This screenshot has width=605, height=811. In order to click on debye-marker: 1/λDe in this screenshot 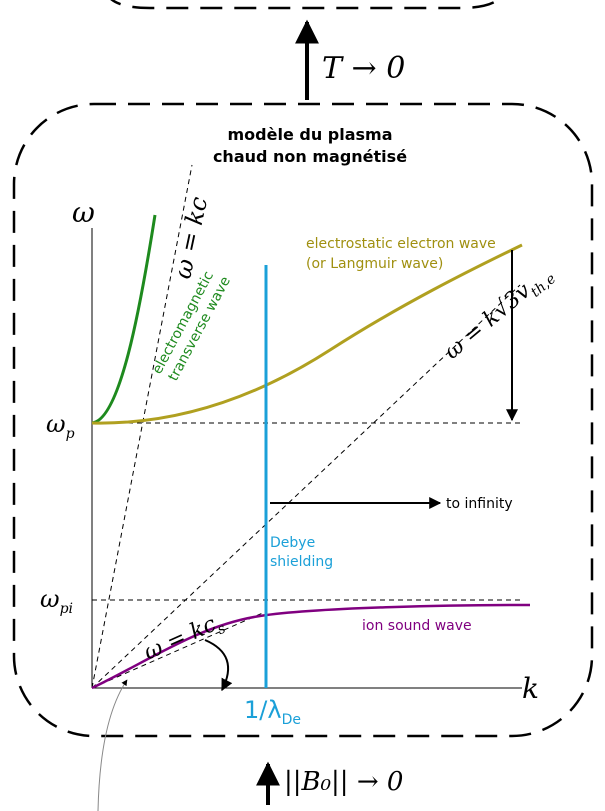, I will do `click(272, 712)`.